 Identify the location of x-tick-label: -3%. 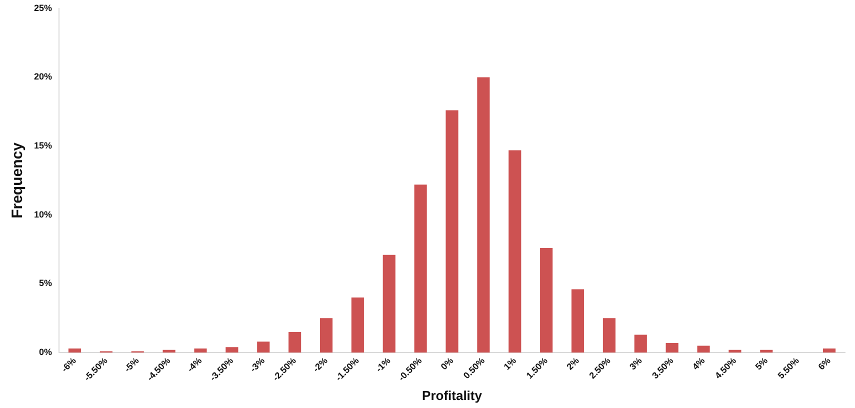
(257, 365).